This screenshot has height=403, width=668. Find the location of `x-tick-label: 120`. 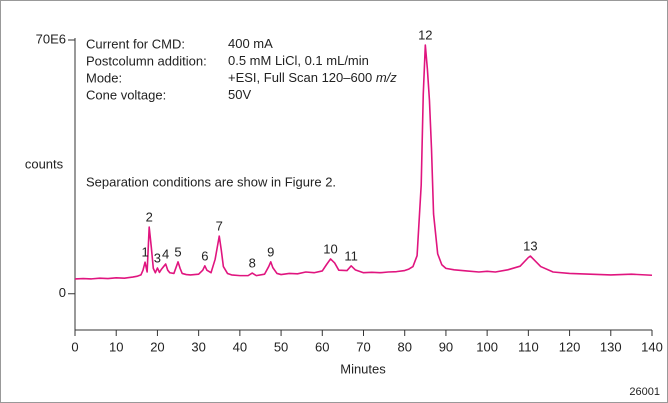

x-tick-label: 120 is located at coordinates (570, 346).